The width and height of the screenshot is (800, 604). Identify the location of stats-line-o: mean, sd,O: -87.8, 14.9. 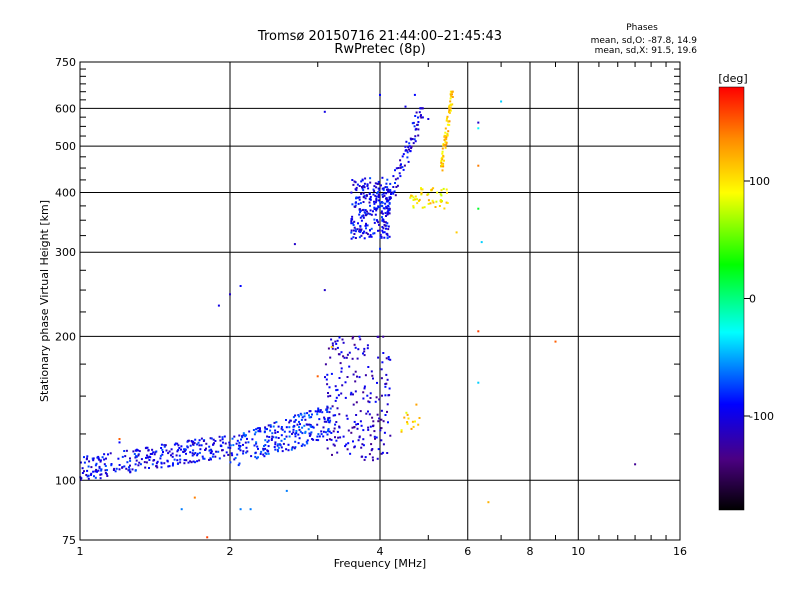
(644, 41).